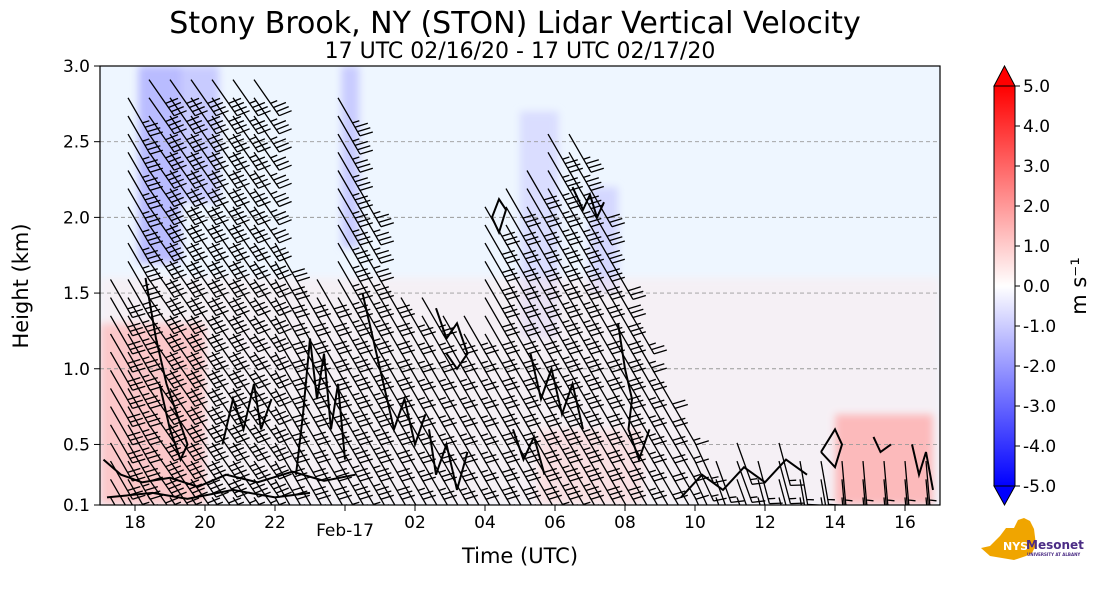  What do you see at coordinates (76, 506) in the screenshot?
I see `y-tick-label: 0.1` at bounding box center [76, 506].